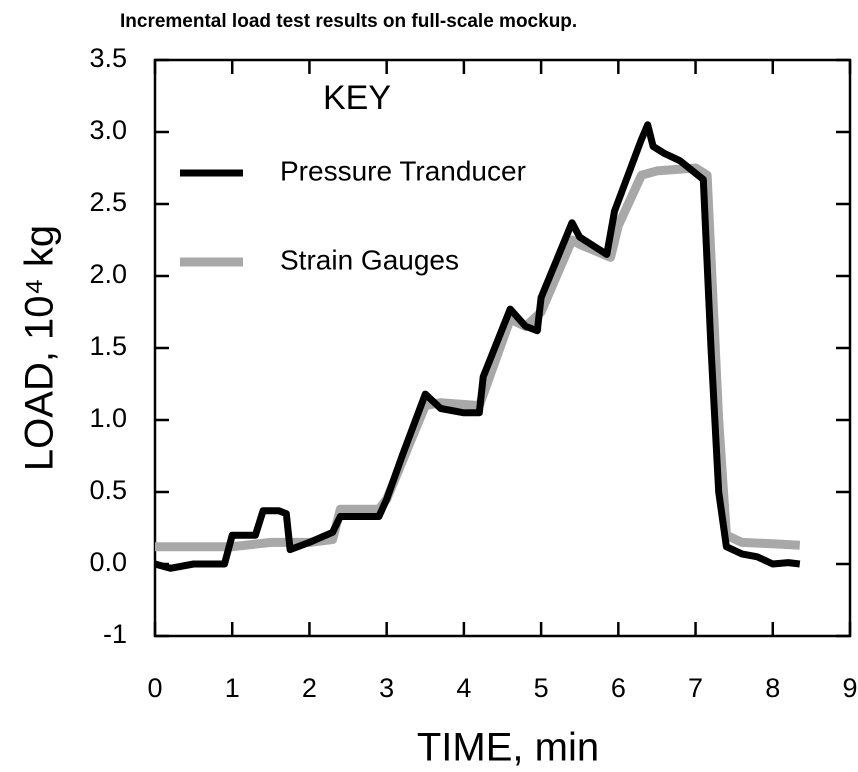  What do you see at coordinates (108, 418) in the screenshot?
I see `y-tick-label: 1.0` at bounding box center [108, 418].